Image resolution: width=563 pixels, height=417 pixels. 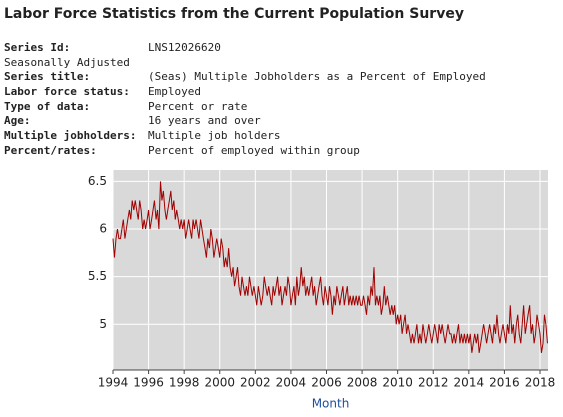 I want to click on x-tick-label: 2000, so click(x=219, y=383).